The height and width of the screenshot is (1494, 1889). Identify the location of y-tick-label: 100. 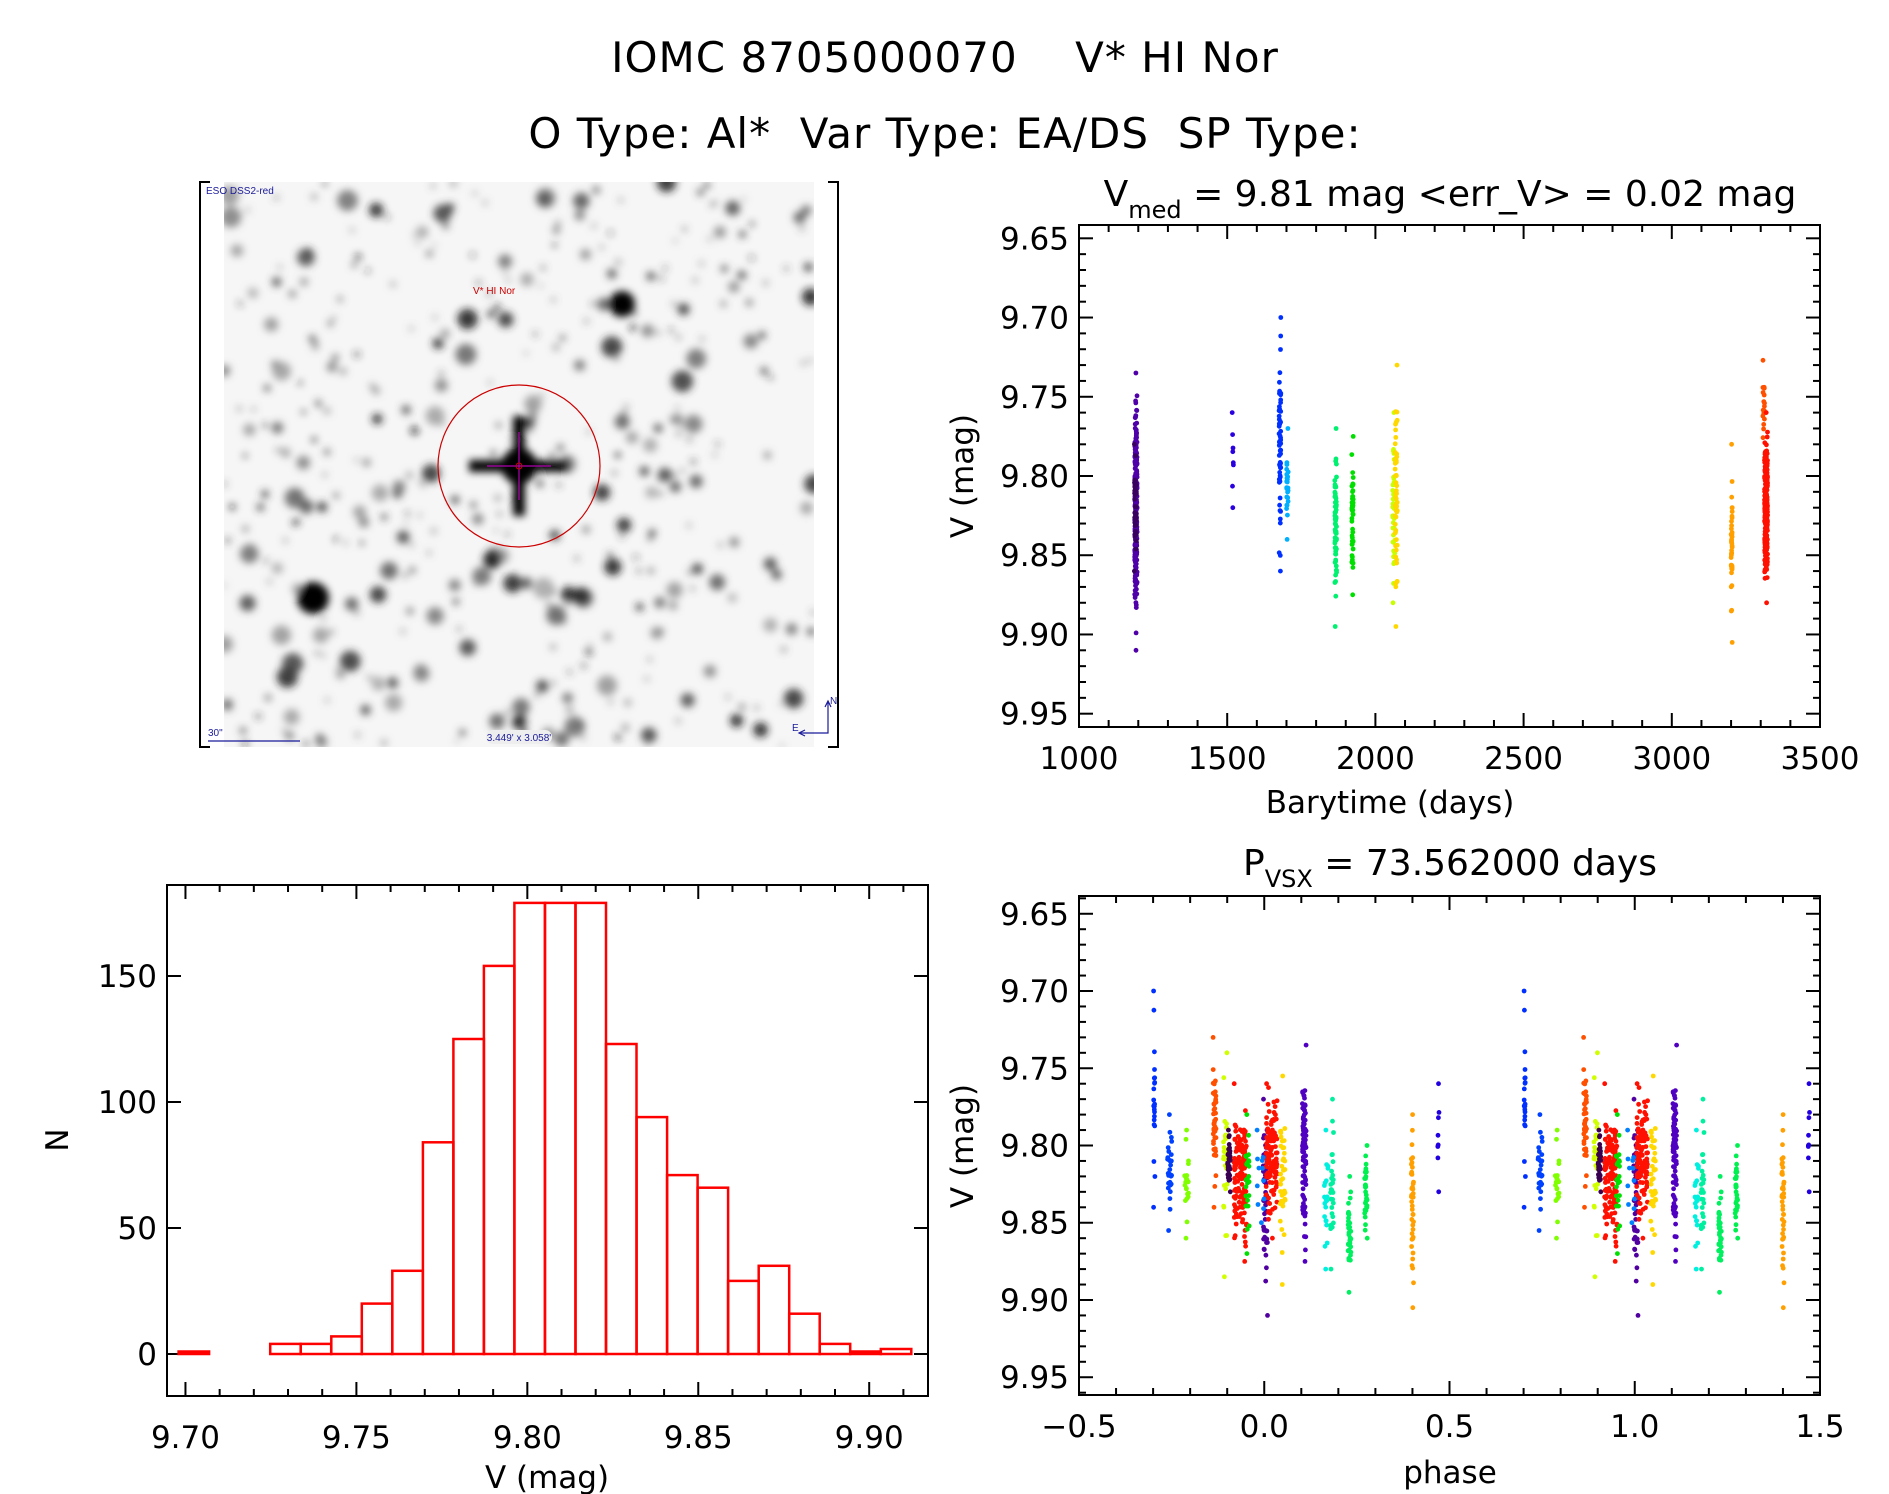
(127, 1103).